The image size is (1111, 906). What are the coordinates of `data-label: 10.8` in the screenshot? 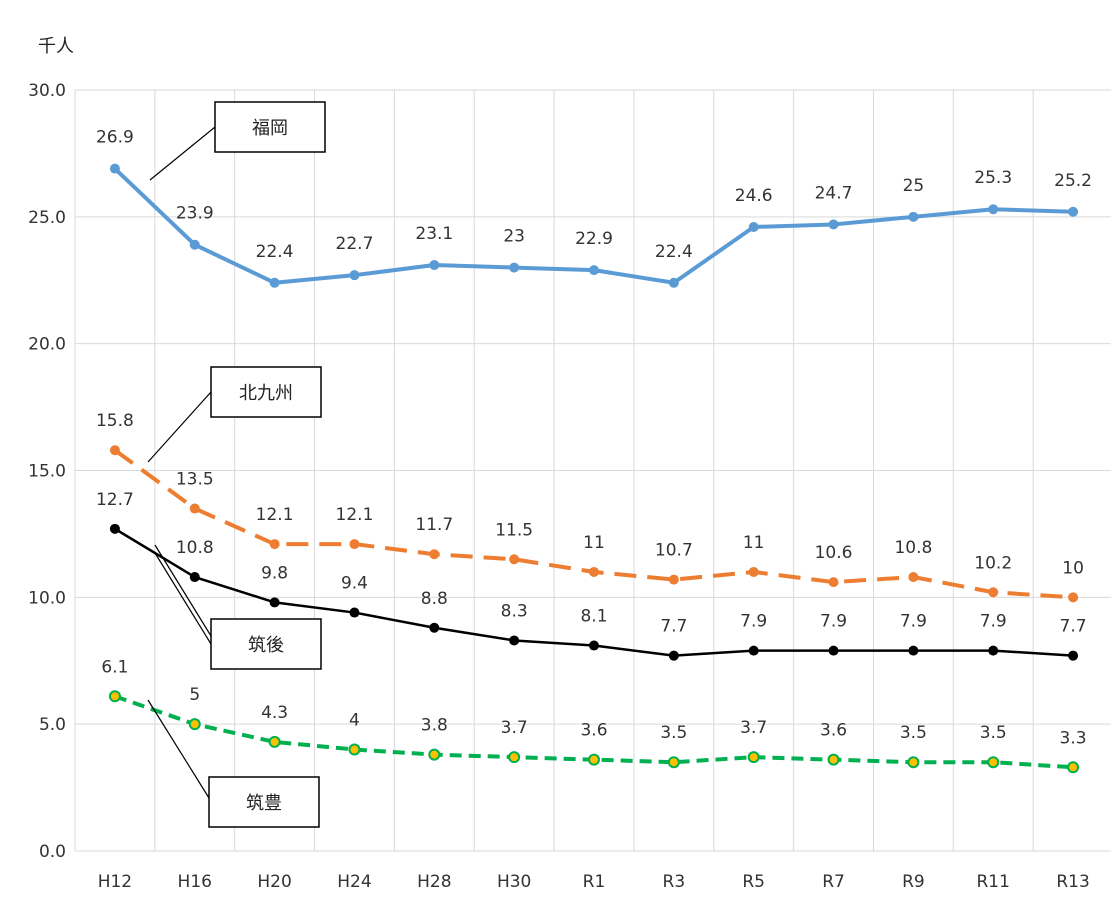 It's located at (195, 548).